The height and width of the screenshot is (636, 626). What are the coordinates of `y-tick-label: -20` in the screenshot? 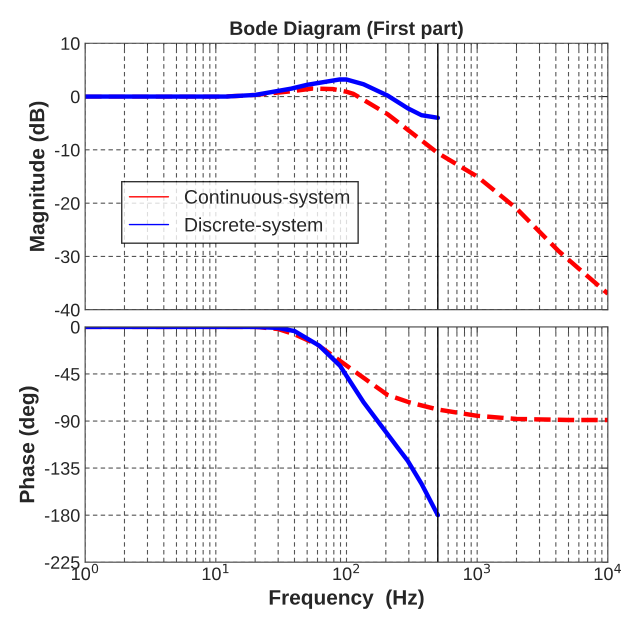 It's located at (67, 203).